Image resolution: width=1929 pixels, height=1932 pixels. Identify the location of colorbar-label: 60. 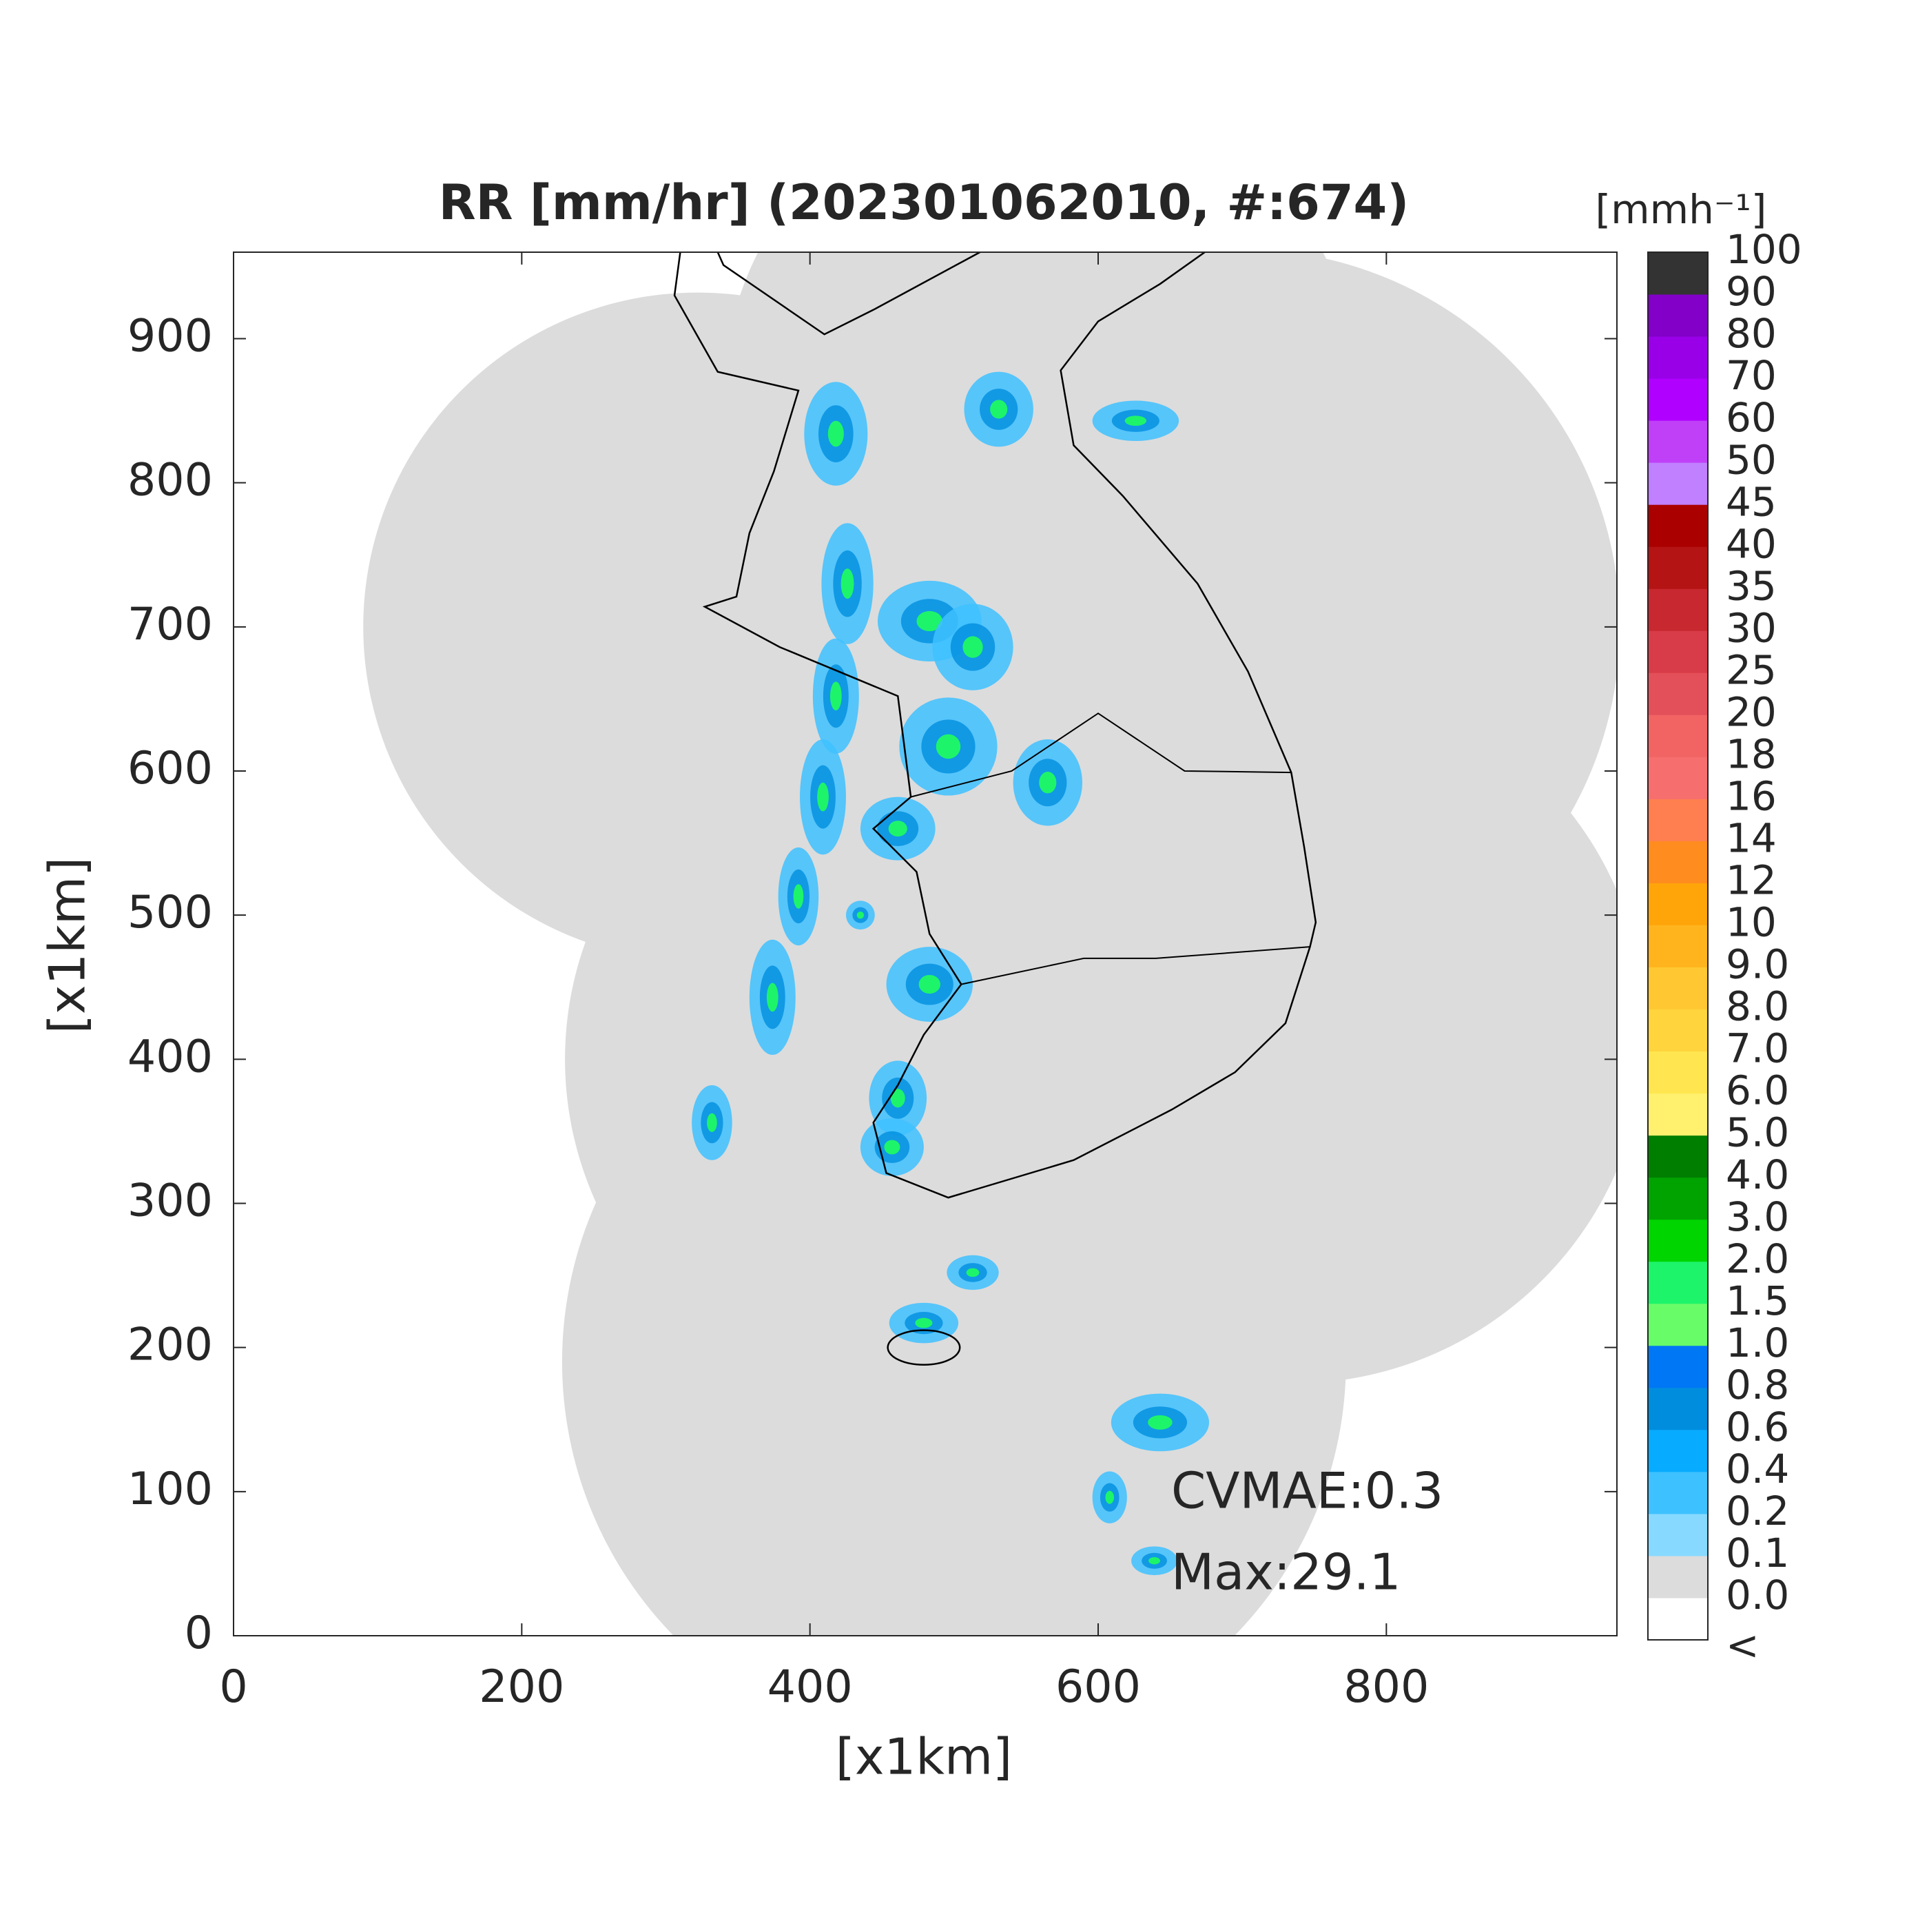
(1751, 417).